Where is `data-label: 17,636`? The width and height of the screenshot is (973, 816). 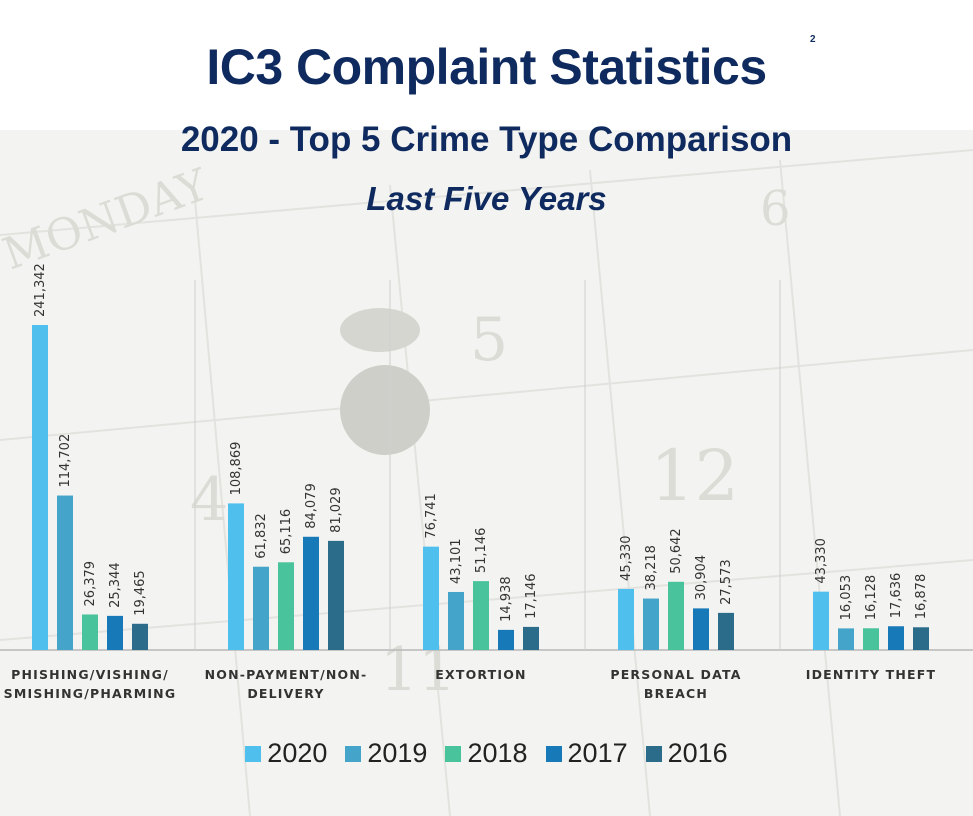
data-label: 17,636 is located at coordinates (896, 596).